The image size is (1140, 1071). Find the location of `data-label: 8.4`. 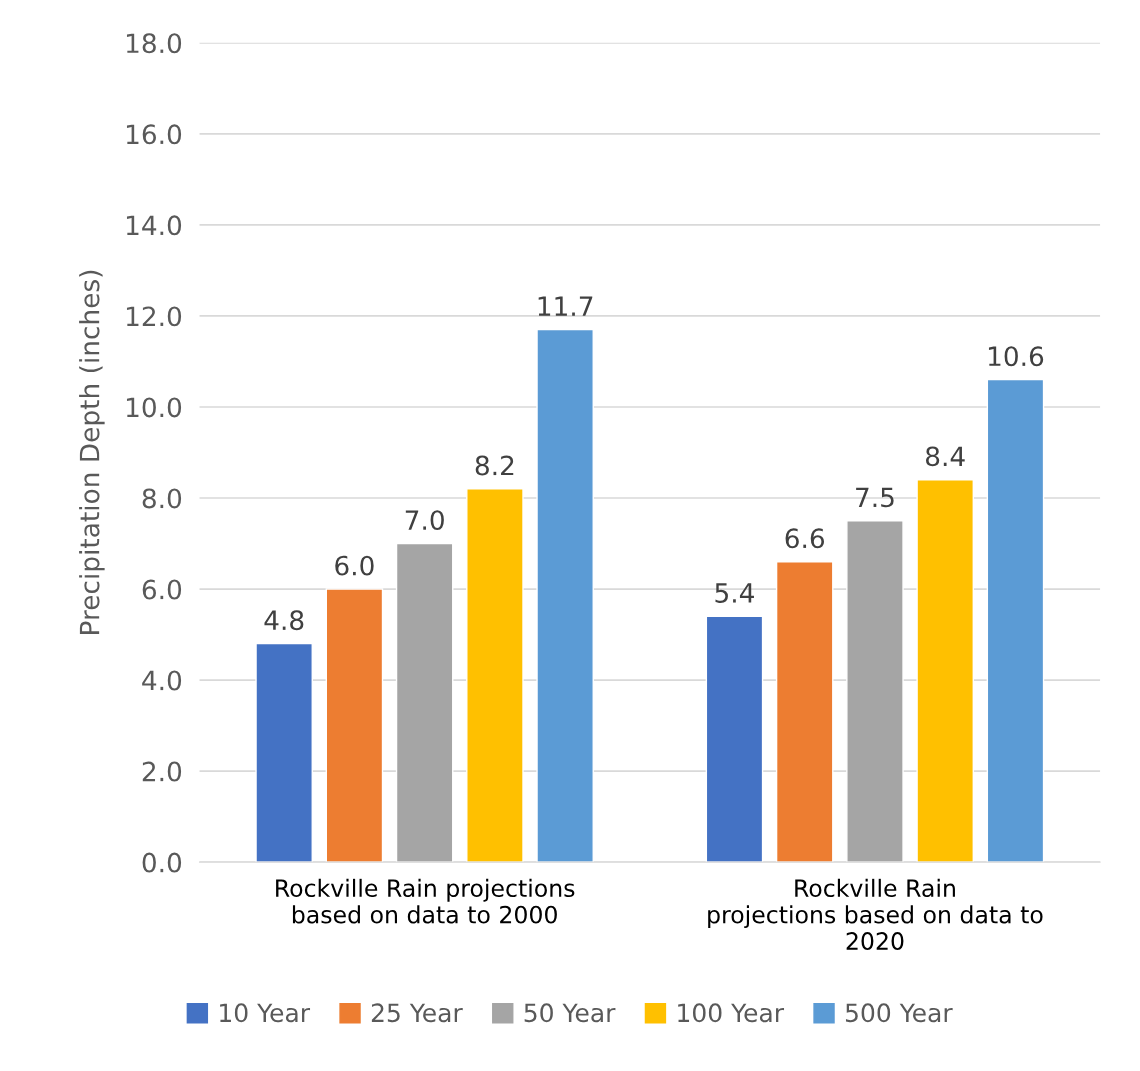

data-label: 8.4 is located at coordinates (945, 456).